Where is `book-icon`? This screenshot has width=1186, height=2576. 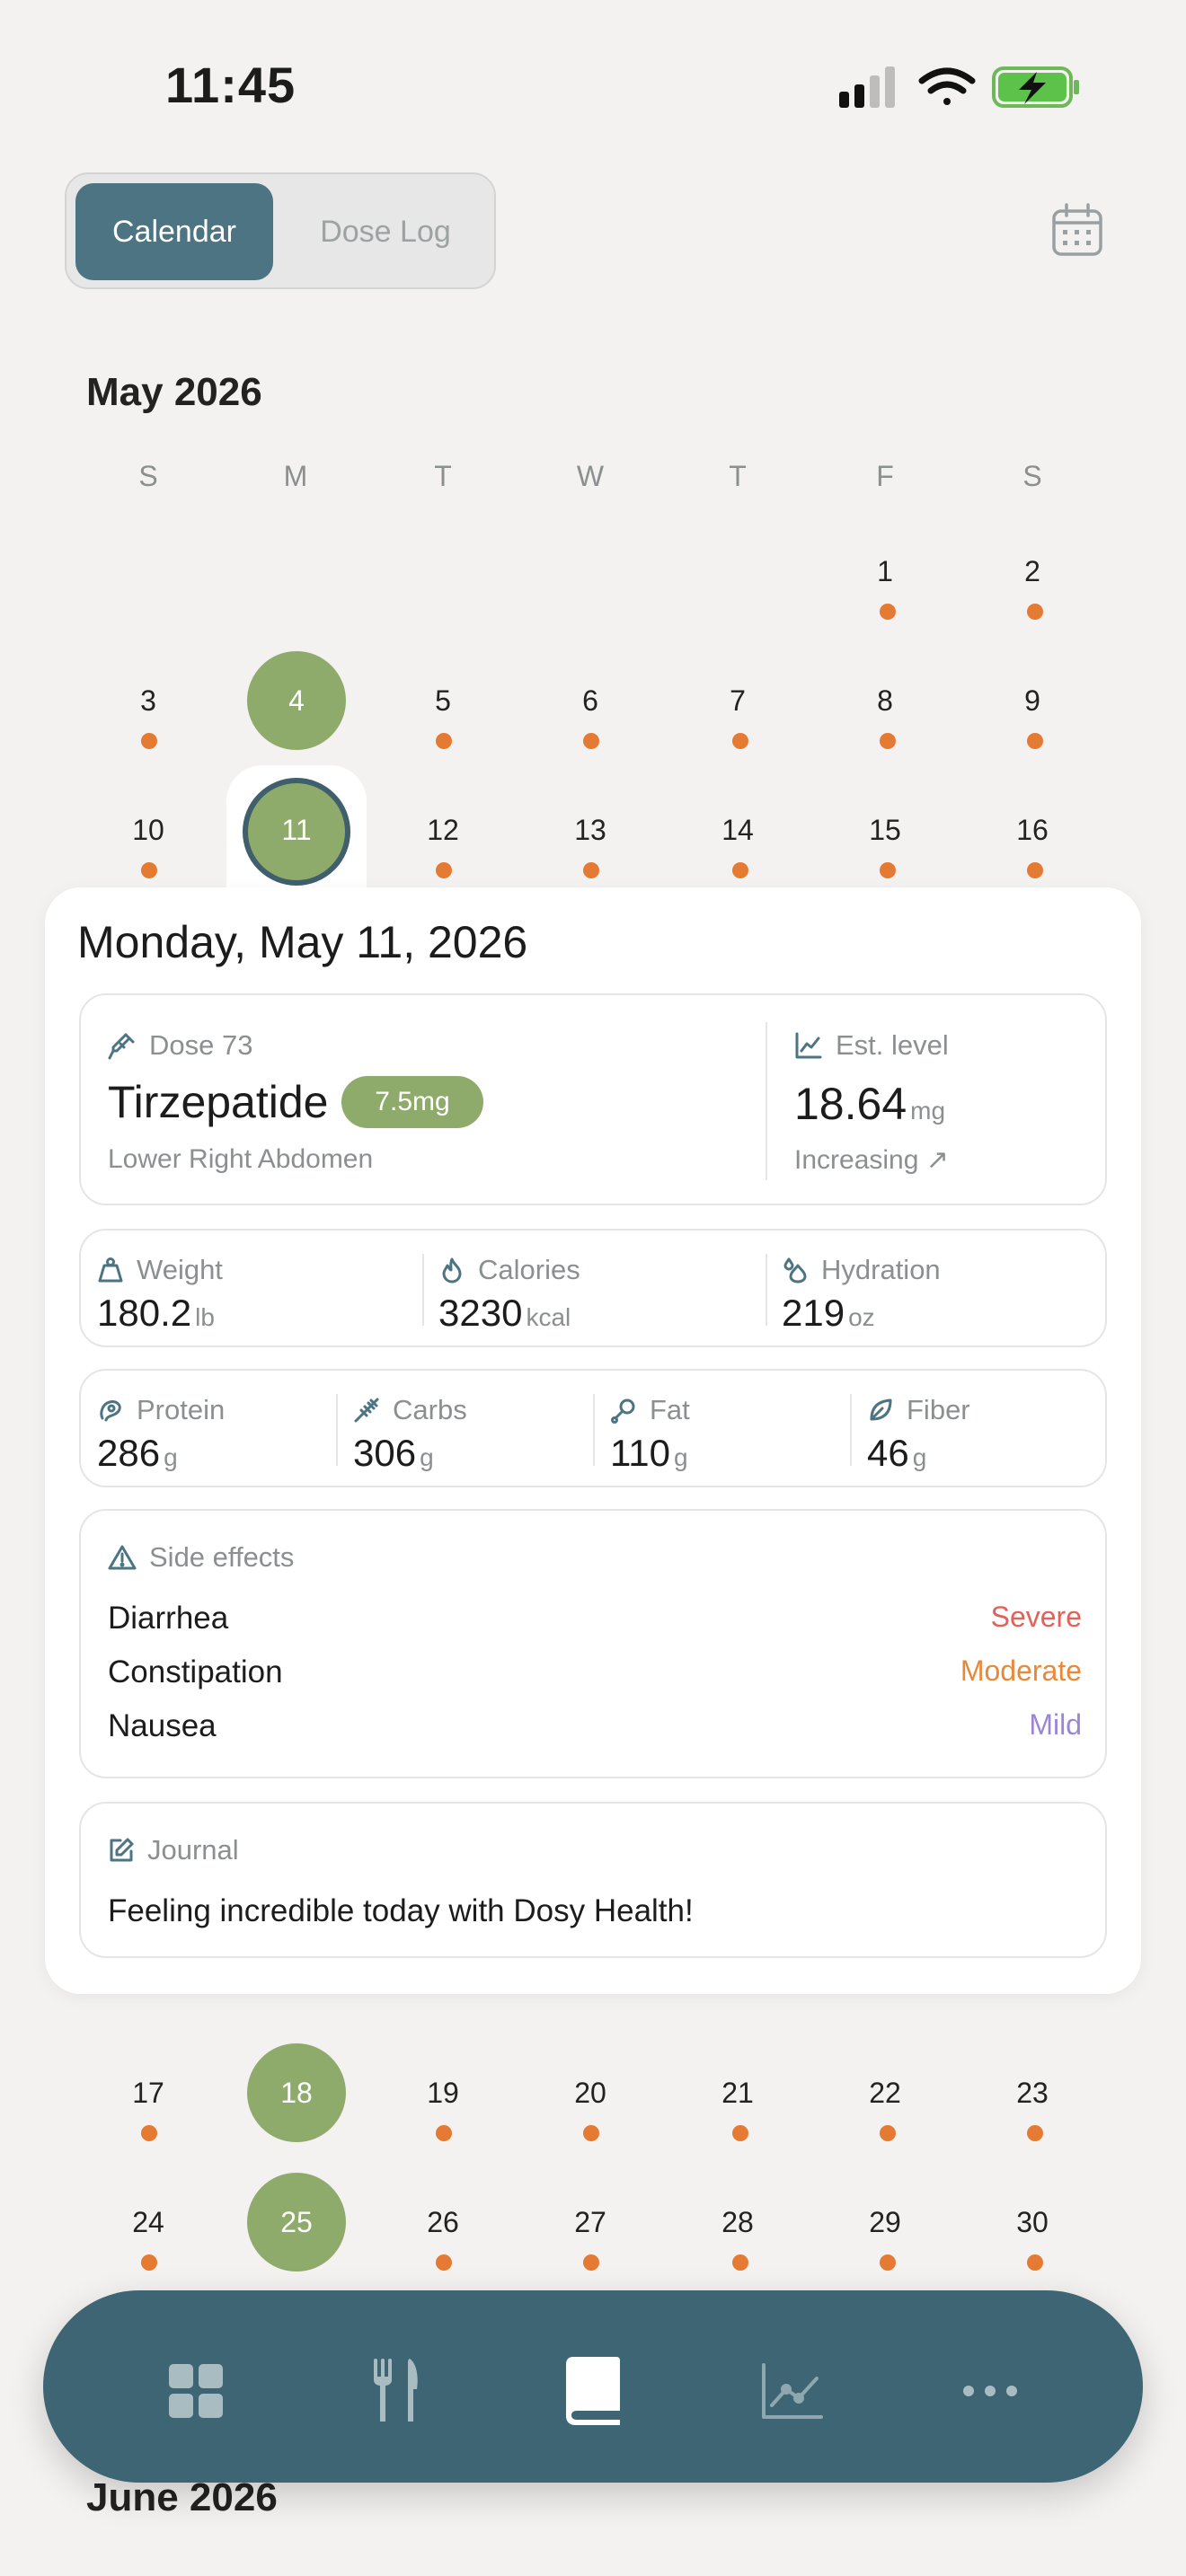
book-icon is located at coordinates (593, 2391).